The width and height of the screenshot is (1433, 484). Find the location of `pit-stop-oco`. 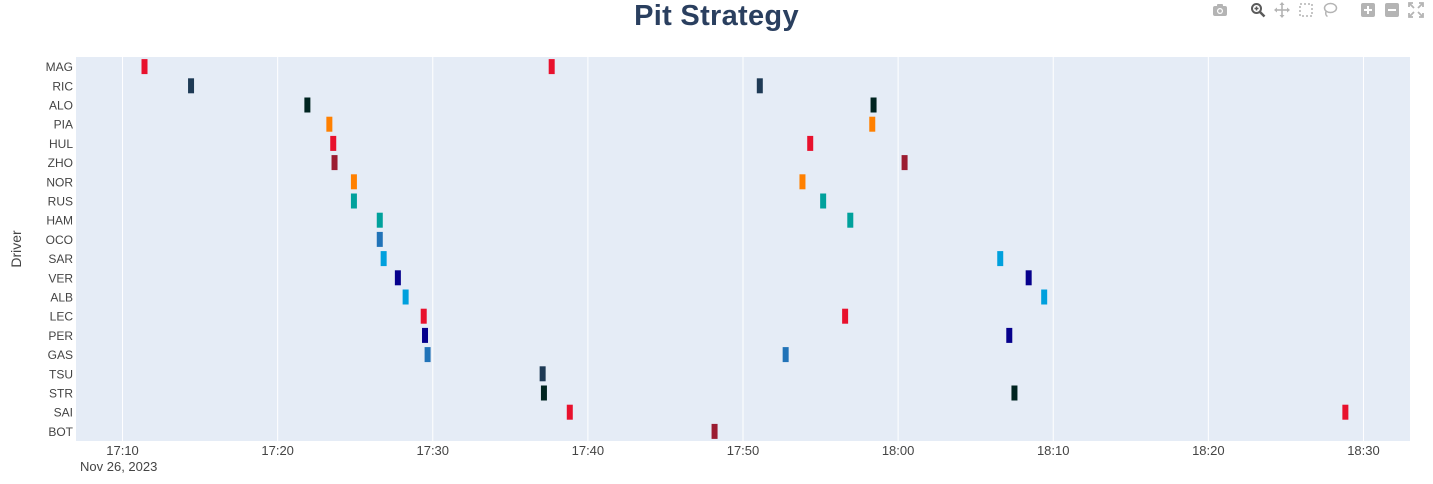

pit-stop-oco is located at coordinates (379, 239).